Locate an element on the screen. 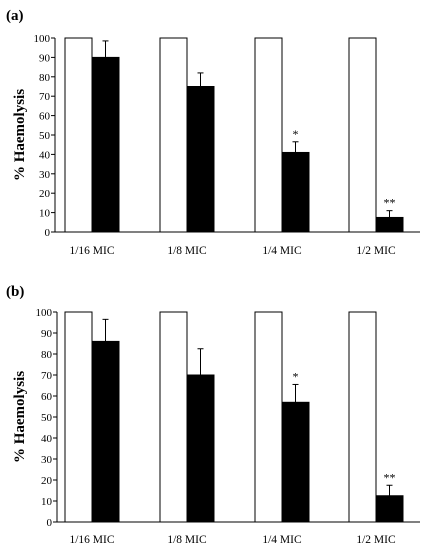  panel-b-category-label: 1/2 MIC is located at coordinates (376, 540).